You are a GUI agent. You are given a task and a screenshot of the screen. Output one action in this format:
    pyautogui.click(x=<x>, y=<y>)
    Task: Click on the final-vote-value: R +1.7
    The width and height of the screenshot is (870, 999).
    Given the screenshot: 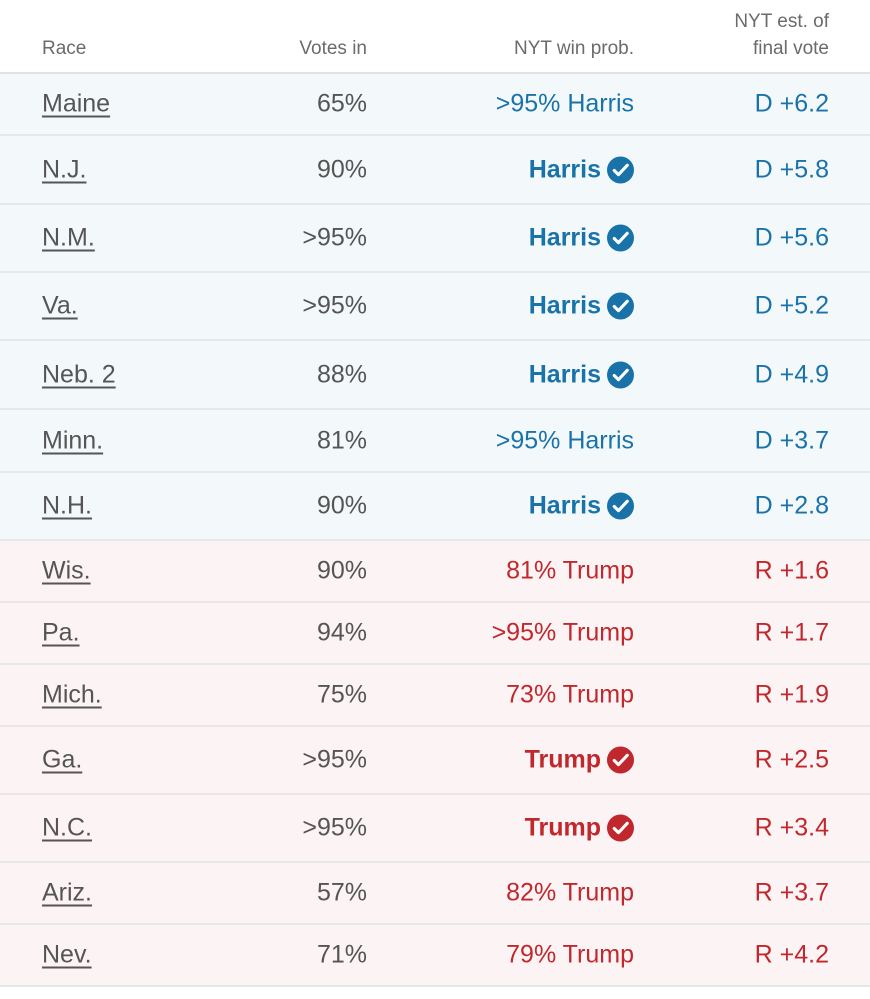 What is the action you would take?
    pyautogui.click(x=791, y=632)
    